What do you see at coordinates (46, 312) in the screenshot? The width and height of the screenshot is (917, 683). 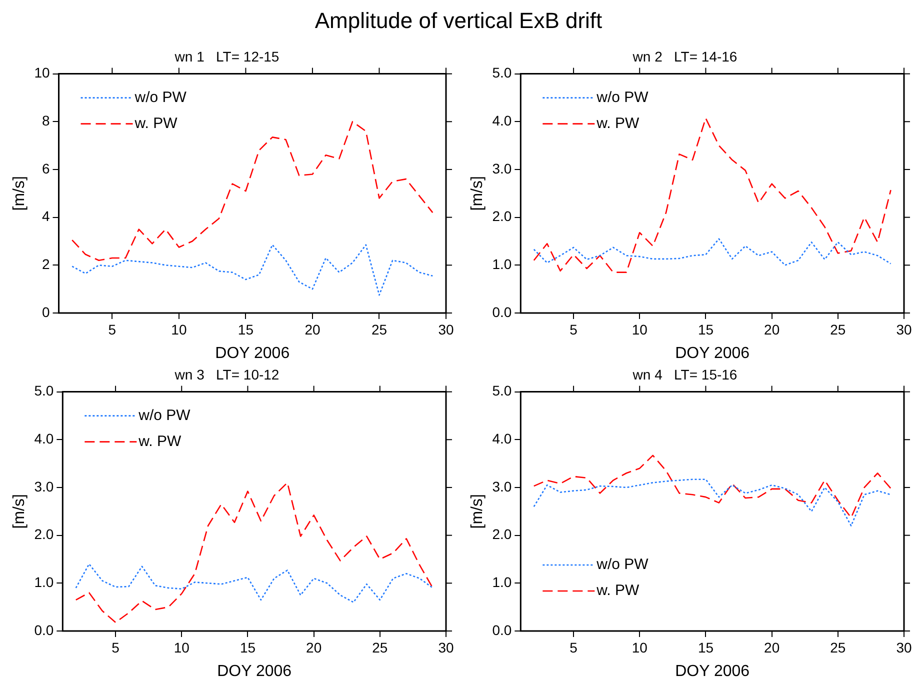 I see `y-tick-label: 0` at bounding box center [46, 312].